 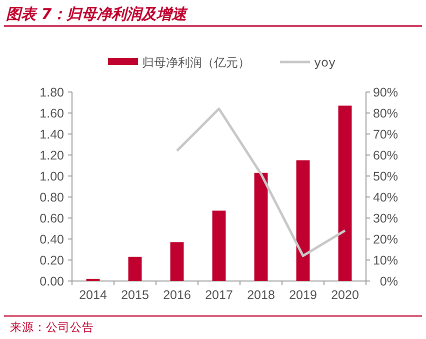 I want to click on y2-tick-label: 40%, so click(x=385, y=197).